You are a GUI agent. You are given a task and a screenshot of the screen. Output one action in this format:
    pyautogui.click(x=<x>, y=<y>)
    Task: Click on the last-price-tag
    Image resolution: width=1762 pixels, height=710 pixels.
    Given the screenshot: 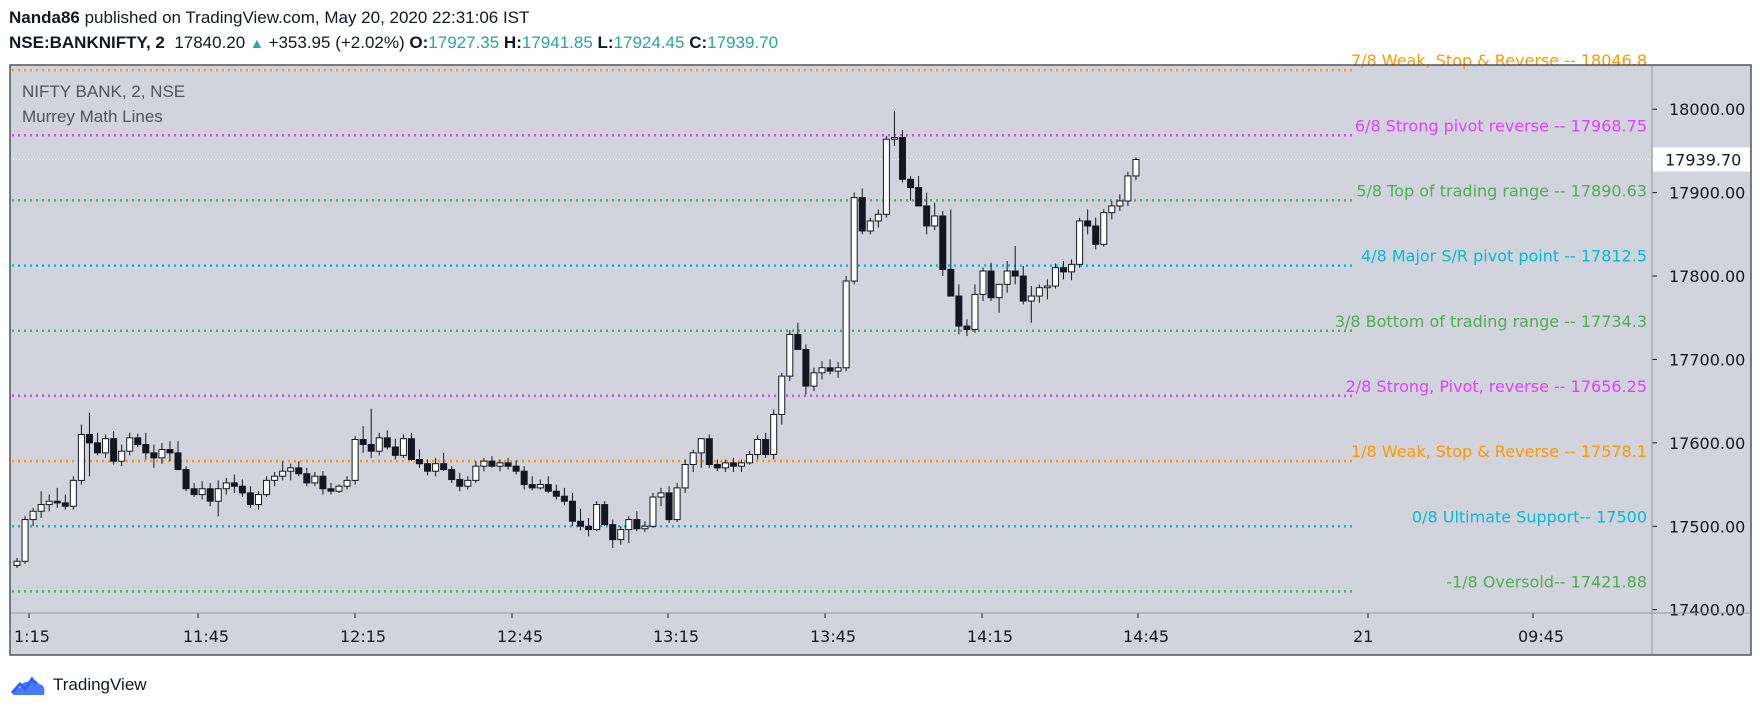 What is the action you would take?
    pyautogui.click(x=1701, y=159)
    